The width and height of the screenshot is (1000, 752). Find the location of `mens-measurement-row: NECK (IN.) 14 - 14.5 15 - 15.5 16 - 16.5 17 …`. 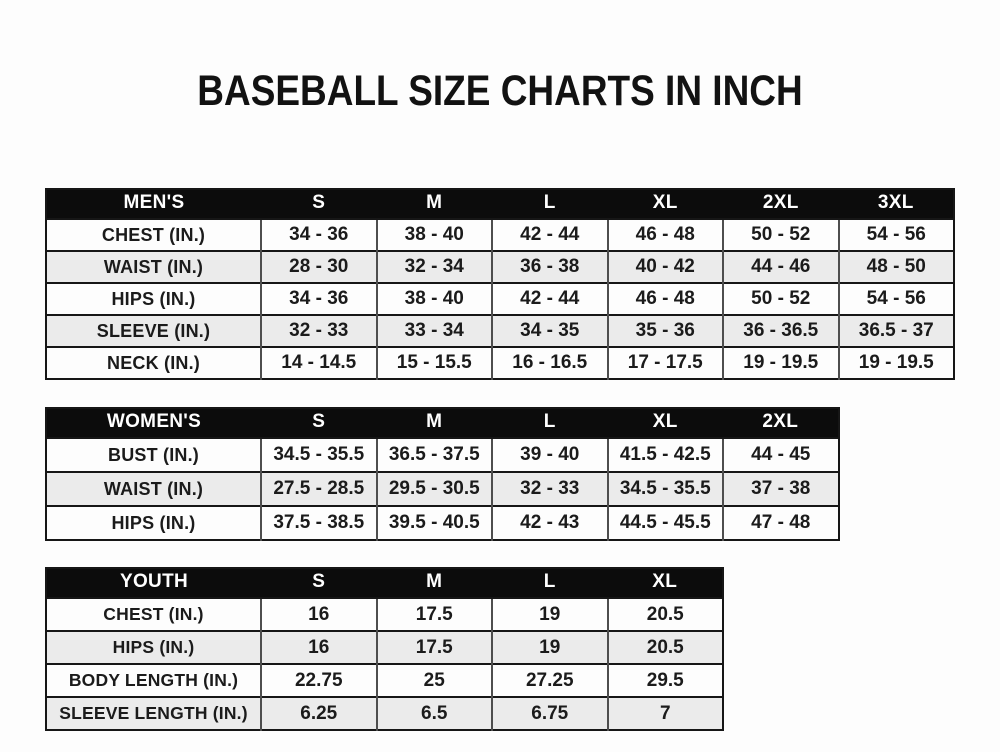

mens-measurement-row: NECK (IN.) 14 - 14.5 15 - 15.5 16 - 16.5 17 … is located at coordinates (500, 362).